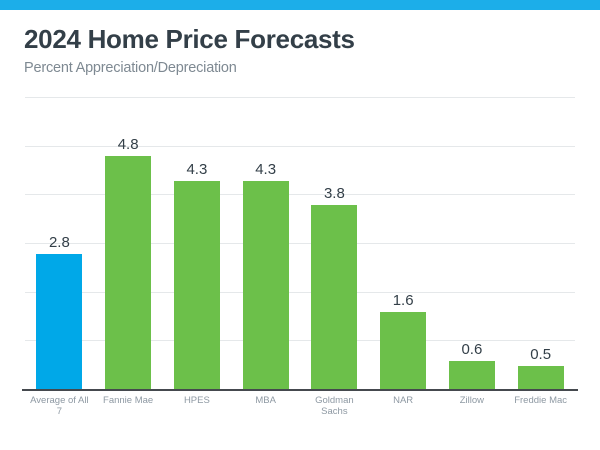 Image resolution: width=600 pixels, height=450 pixels. What do you see at coordinates (130, 68) in the screenshot?
I see `chart-subtitle: Percent Appreciation/Depreciation` at bounding box center [130, 68].